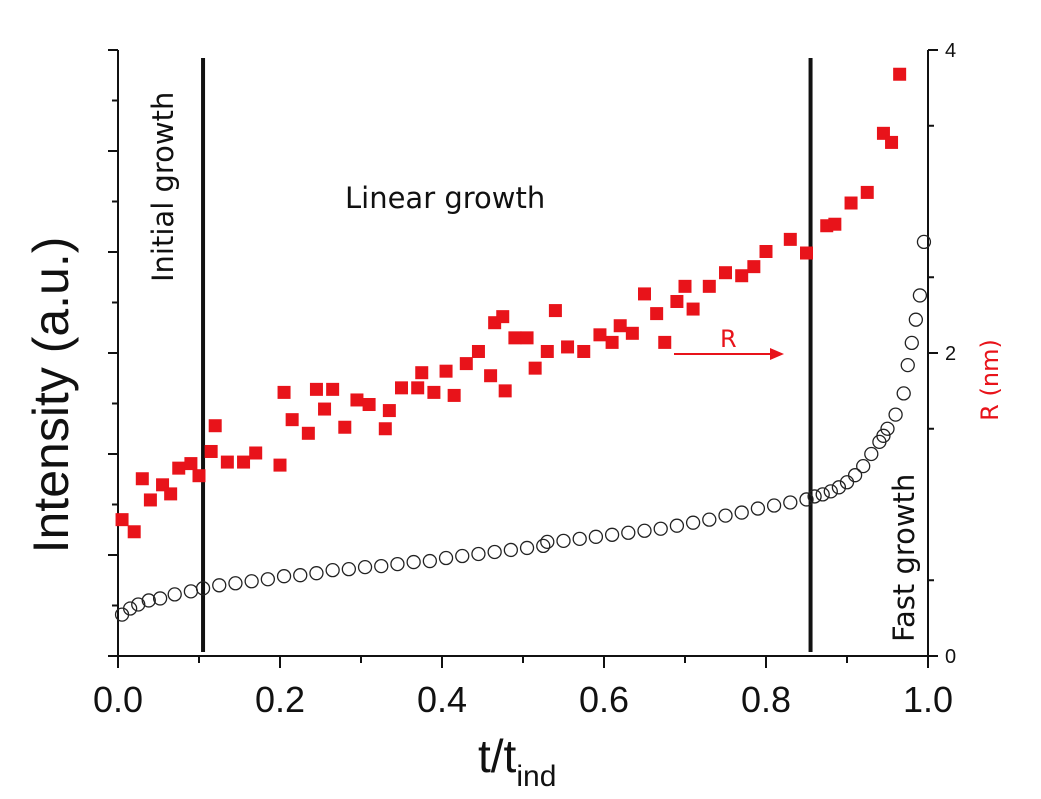  Describe the element at coordinates (950, 51) in the screenshot. I see `y2-tick-label: 4` at that location.